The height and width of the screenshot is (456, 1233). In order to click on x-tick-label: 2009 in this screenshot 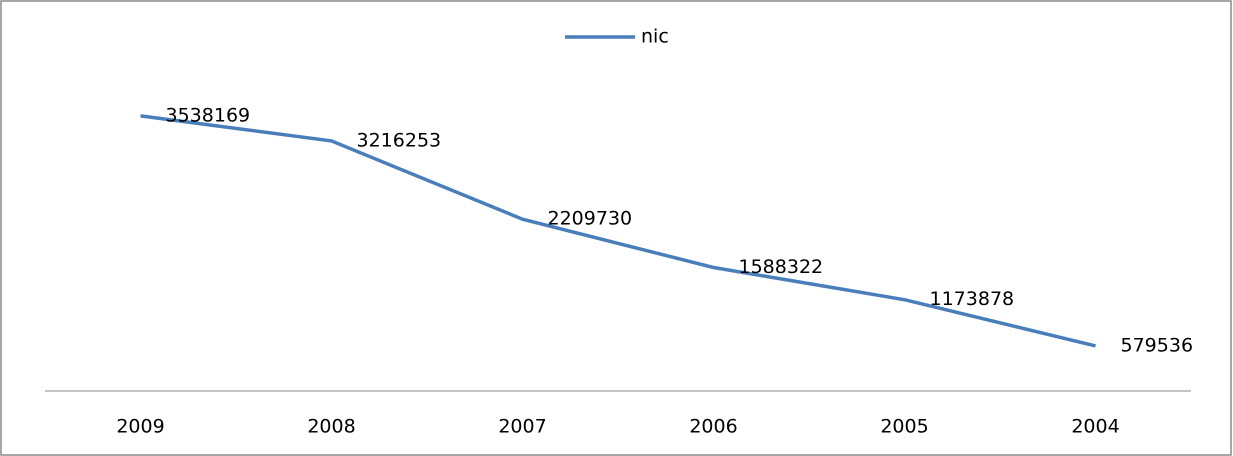, I will do `click(140, 427)`.